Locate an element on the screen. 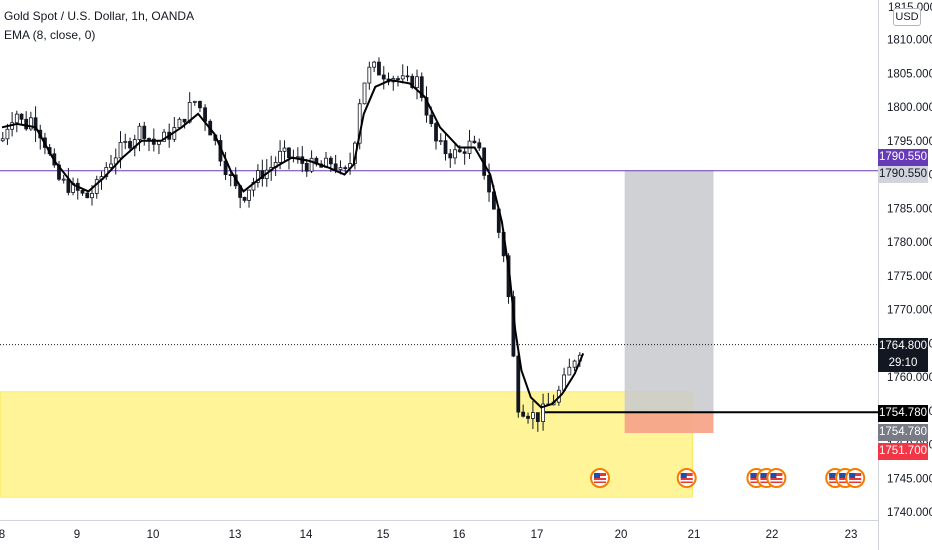  entry-price-tag: 1754.780 is located at coordinates (903, 413).